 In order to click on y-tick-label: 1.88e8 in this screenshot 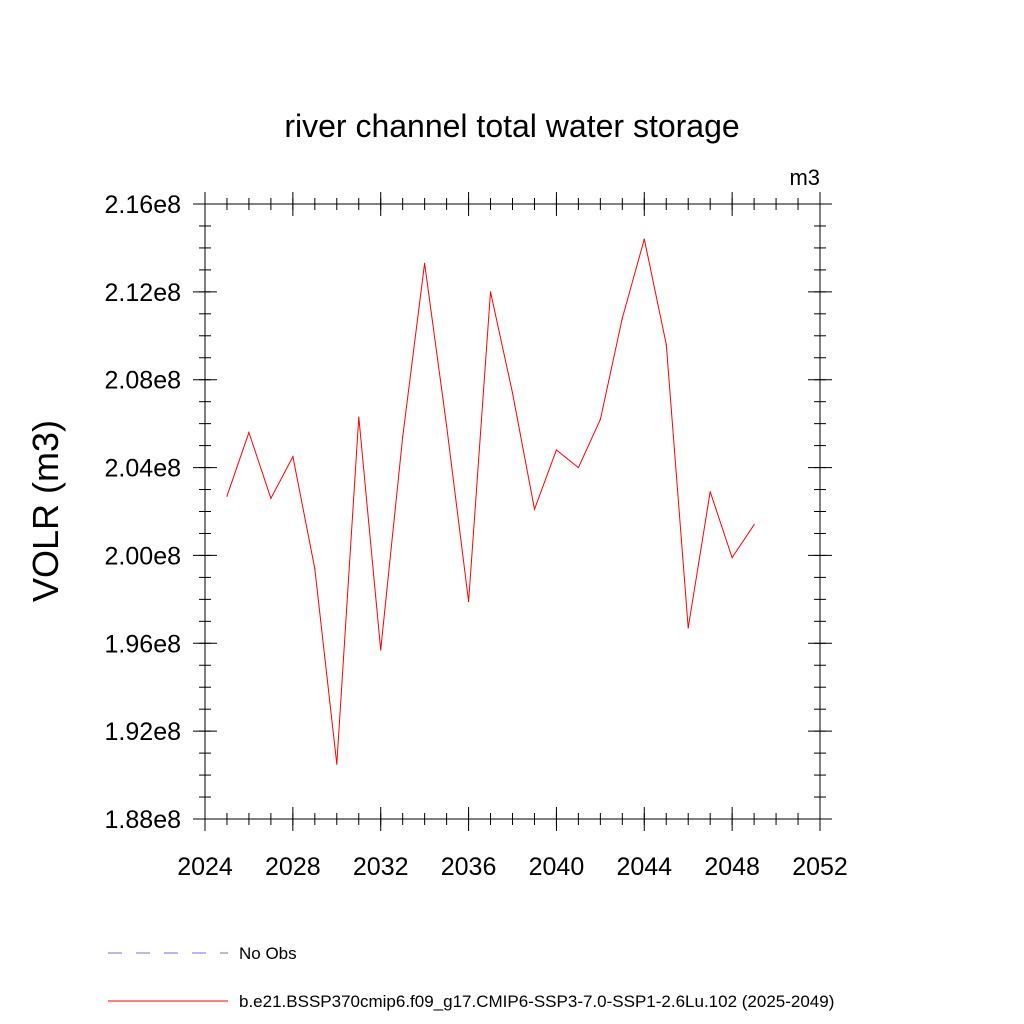, I will do `click(143, 820)`.